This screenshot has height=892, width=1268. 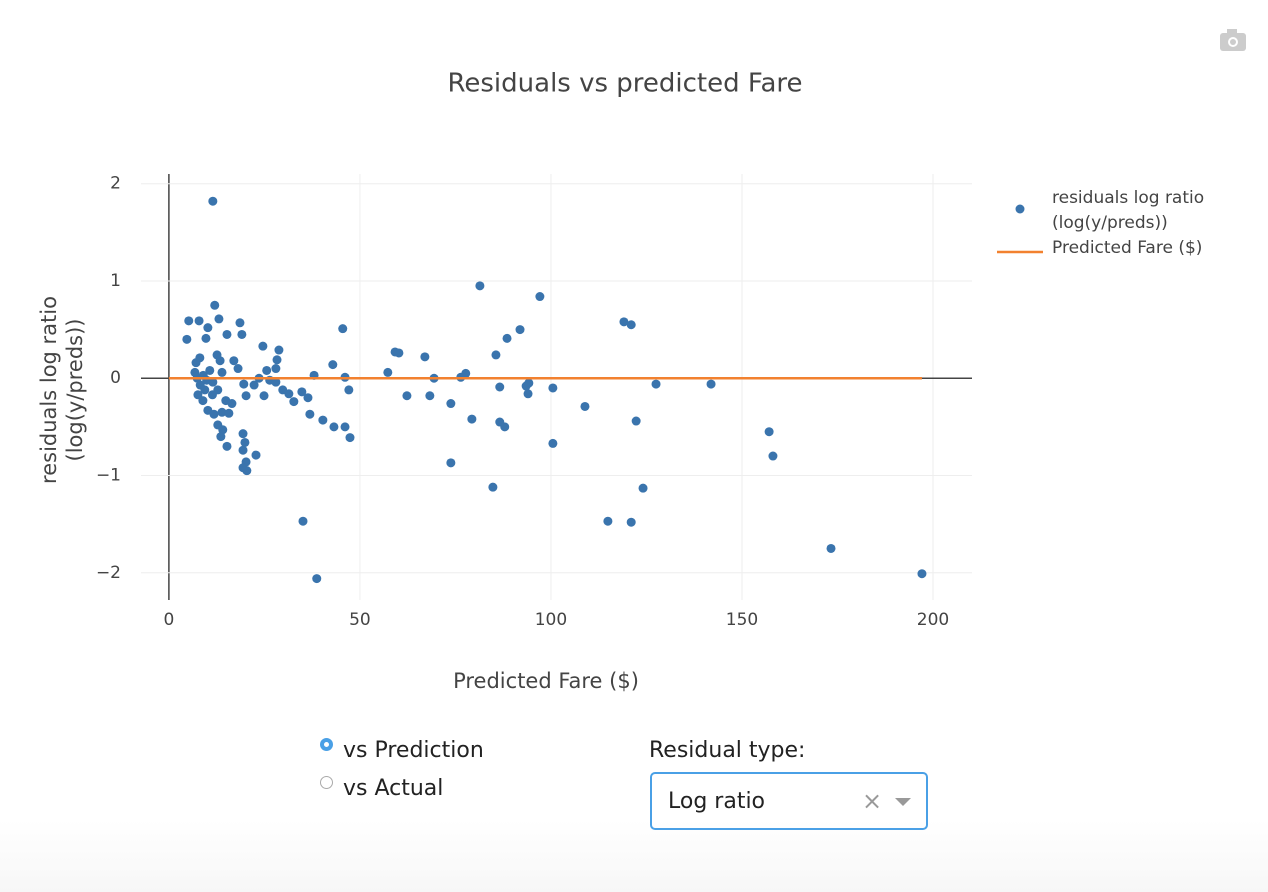 I want to click on radio: vs Prediction, so click(x=402, y=750).